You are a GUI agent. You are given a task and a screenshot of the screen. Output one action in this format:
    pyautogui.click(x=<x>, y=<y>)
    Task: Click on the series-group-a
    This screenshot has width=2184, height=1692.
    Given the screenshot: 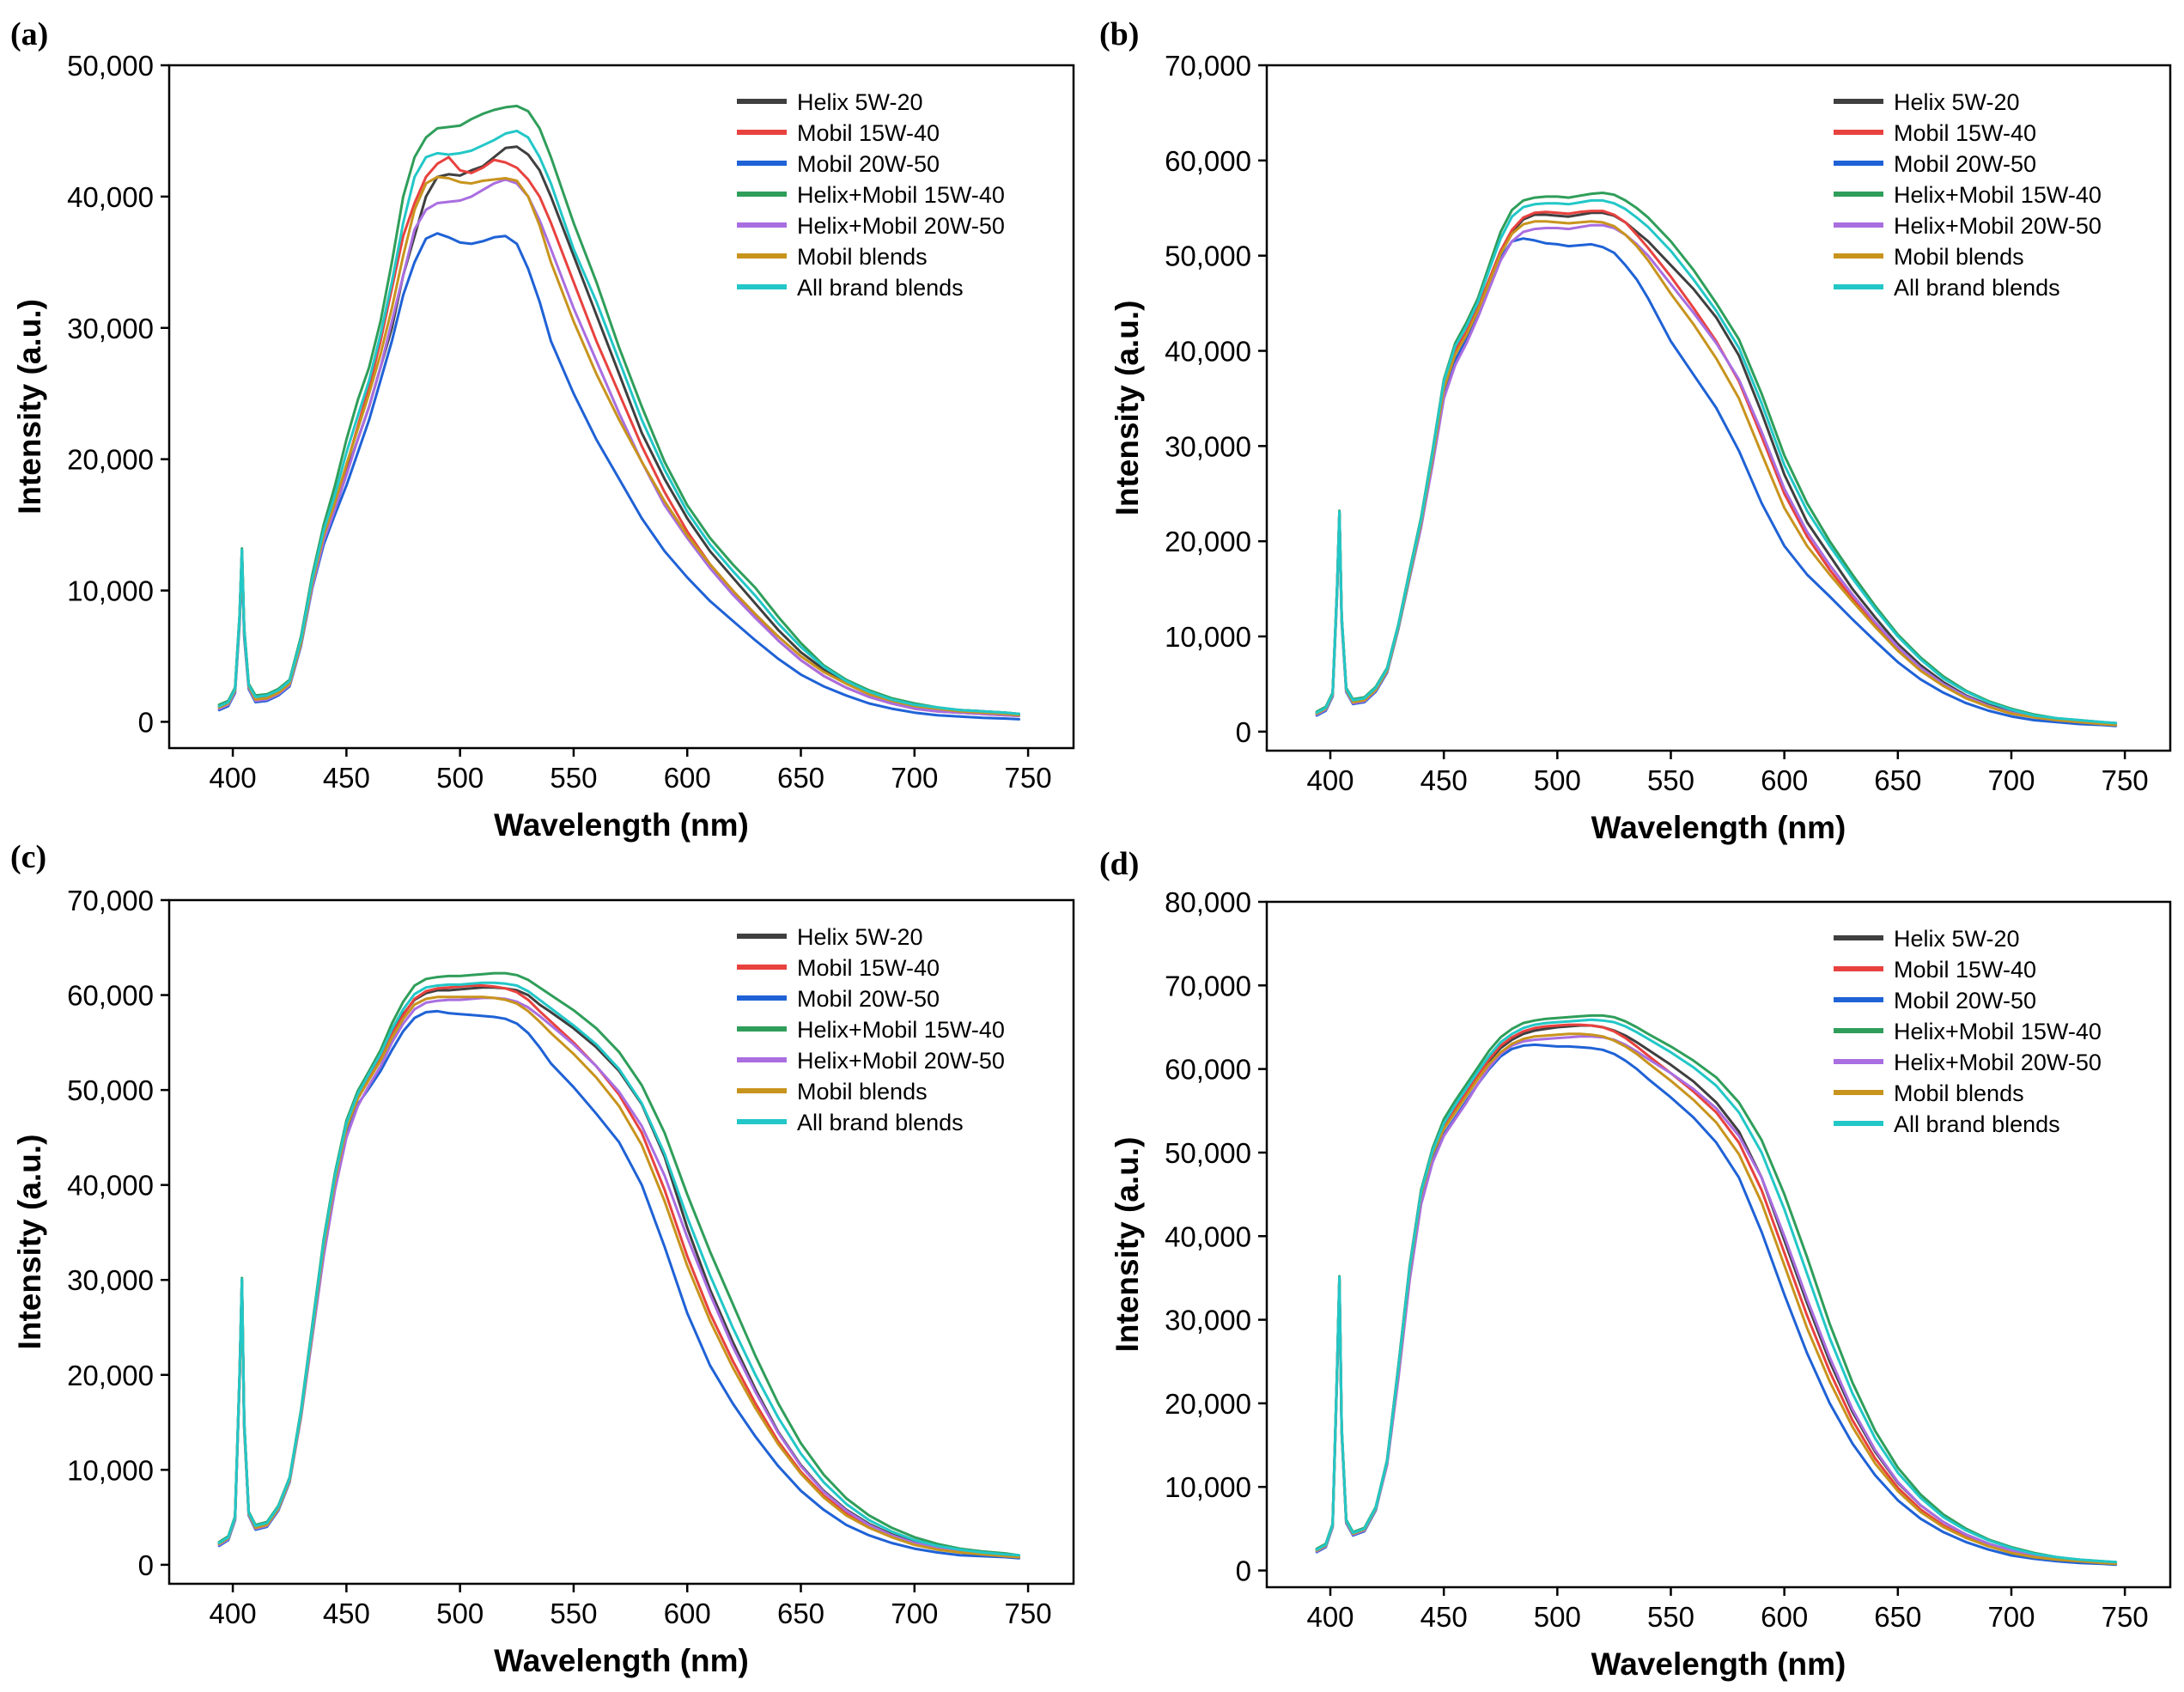 What is the action you would take?
    pyautogui.click(x=618, y=412)
    